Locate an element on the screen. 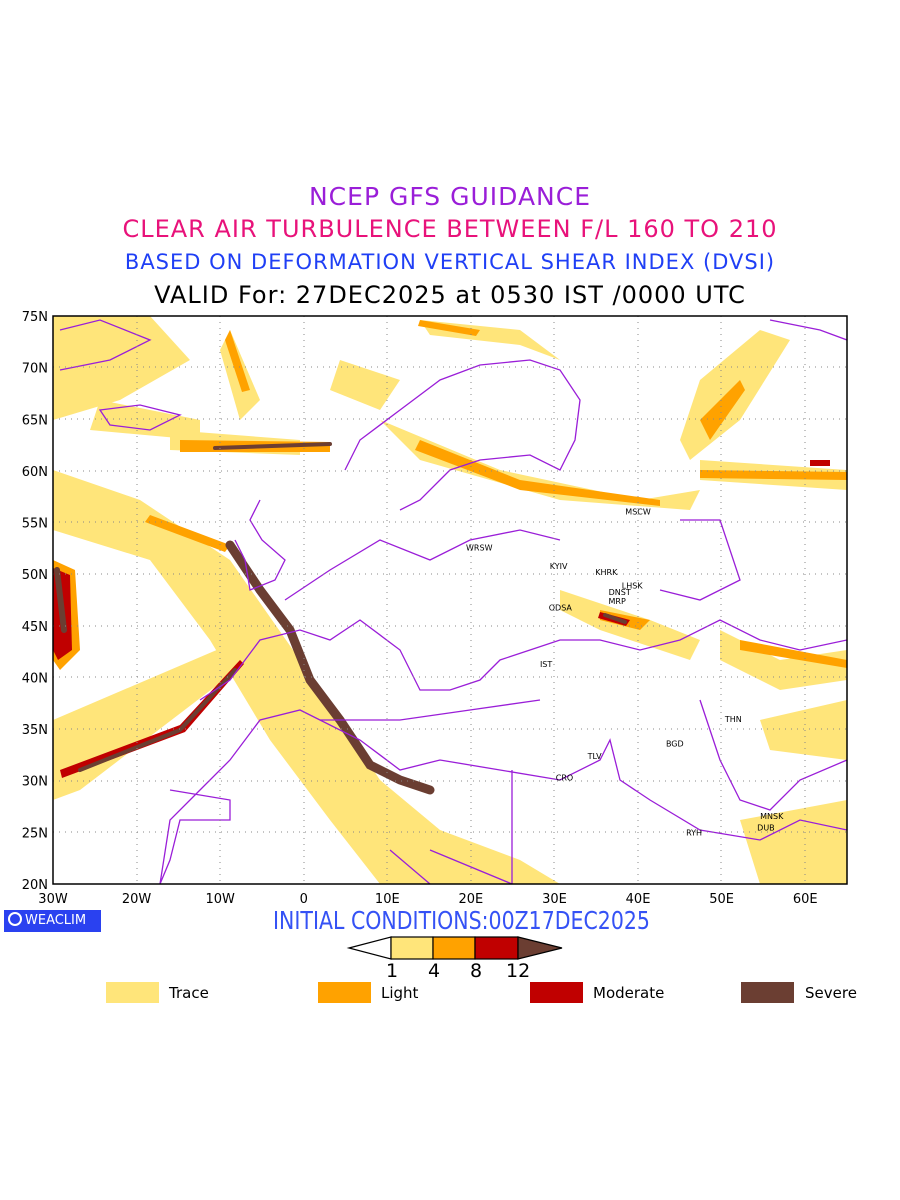 The image size is (900, 1200). longitude-label: 0 is located at coordinates (304, 899).